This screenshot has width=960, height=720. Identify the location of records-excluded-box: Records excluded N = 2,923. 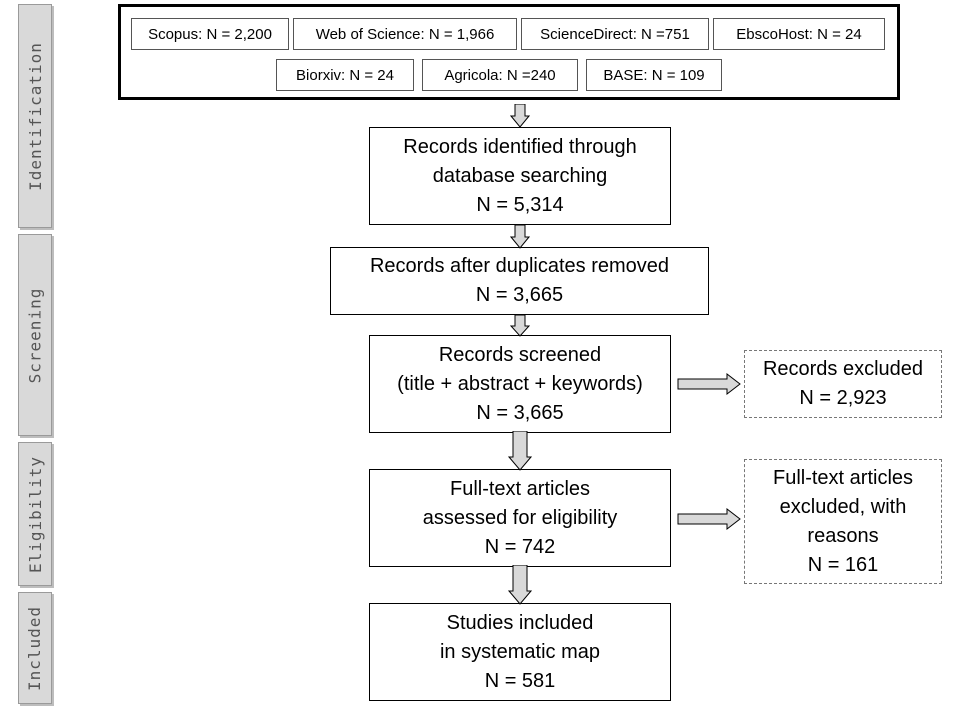
(843, 384).